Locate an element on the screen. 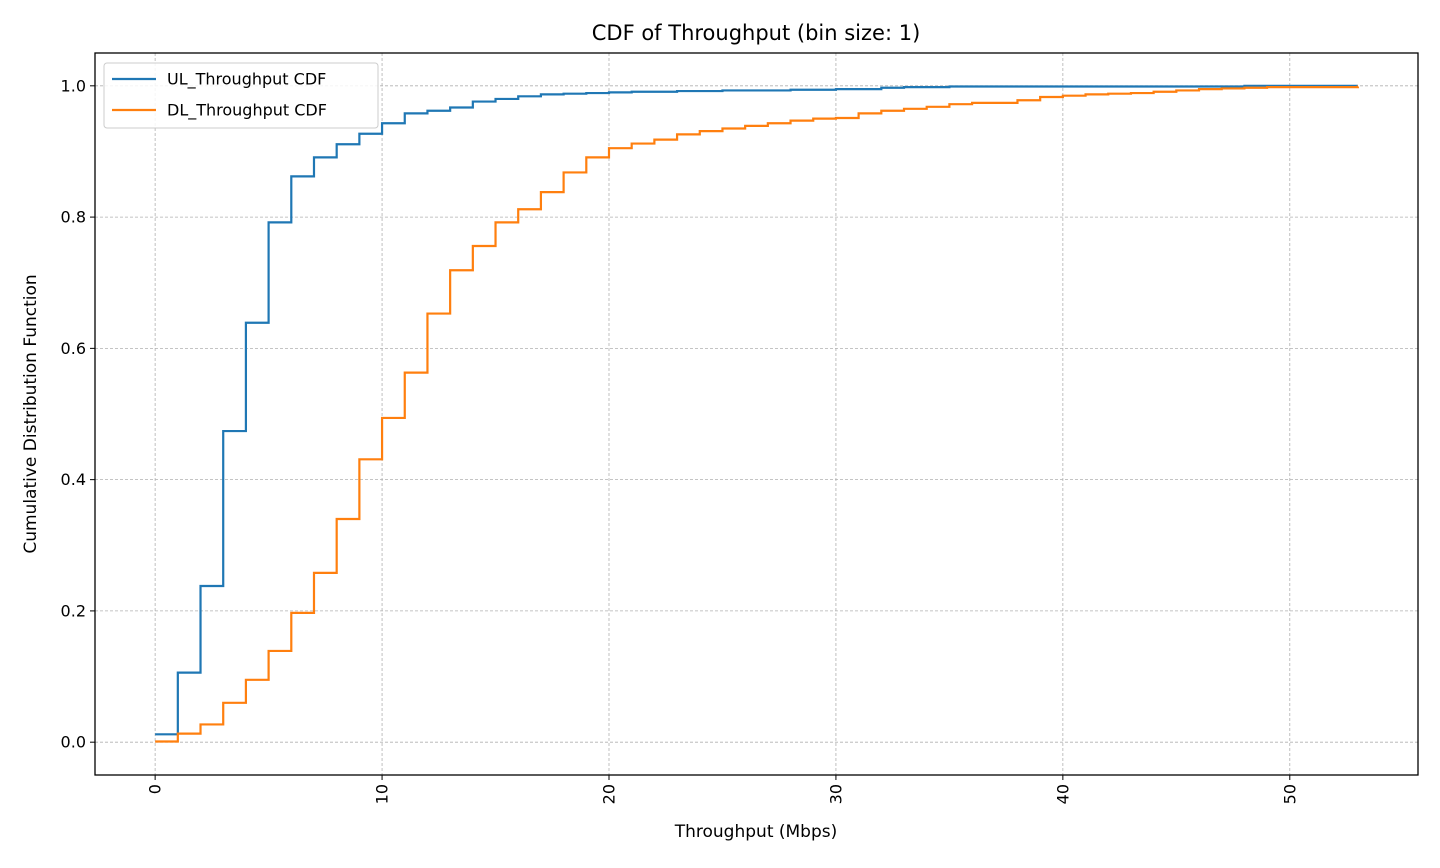  y-axis-ticks: 0.0 0.2 0.4 0.6 0.8 1.0 is located at coordinates (78, 414).